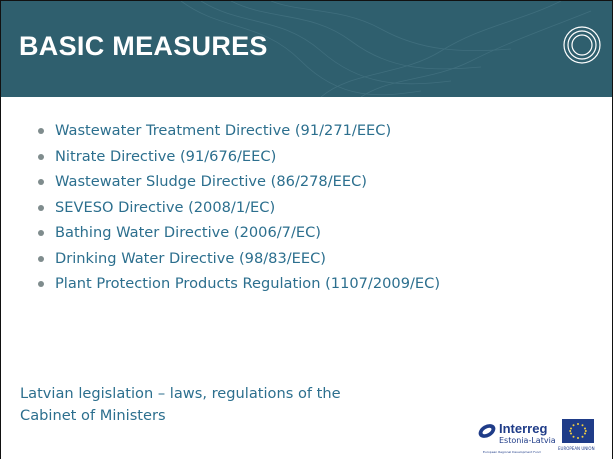 The width and height of the screenshot is (613, 459). I want to click on bullet-item: Wastewater Sludge Directive (86/278/EEC), so click(237, 184).